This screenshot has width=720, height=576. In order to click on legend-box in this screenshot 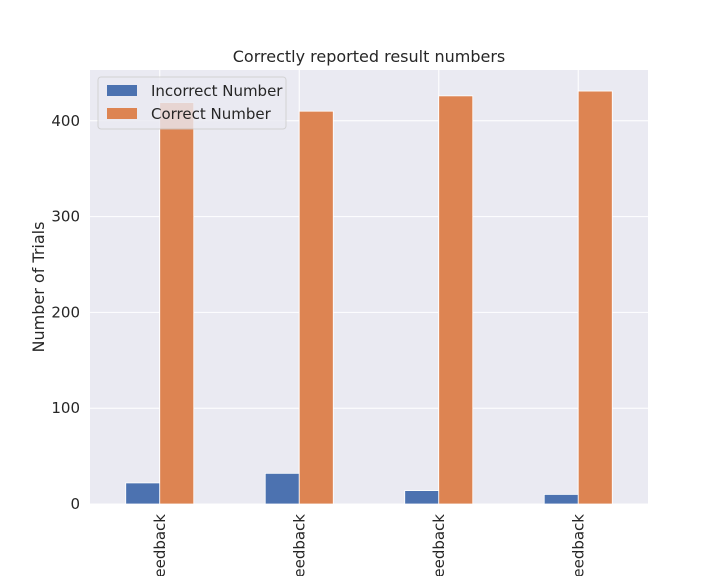, I will do `click(192, 103)`.